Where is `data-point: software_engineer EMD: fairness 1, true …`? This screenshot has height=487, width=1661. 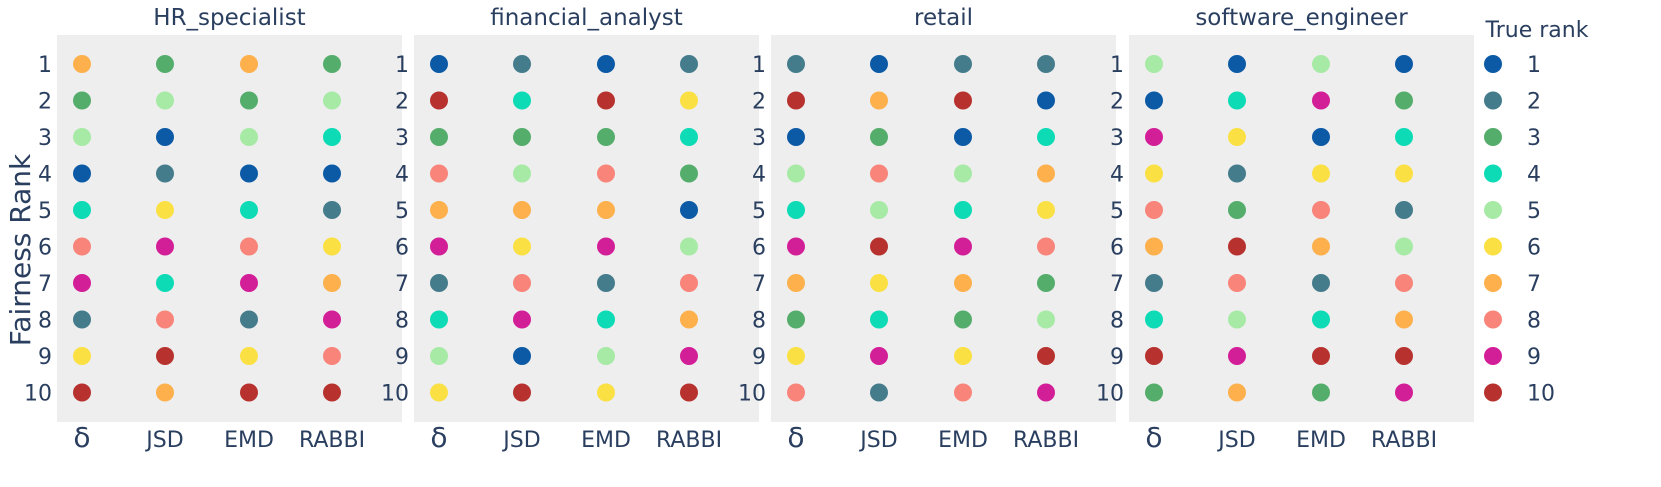
data-point: software_engineer EMD: fairness 1, true … is located at coordinates (1321, 64).